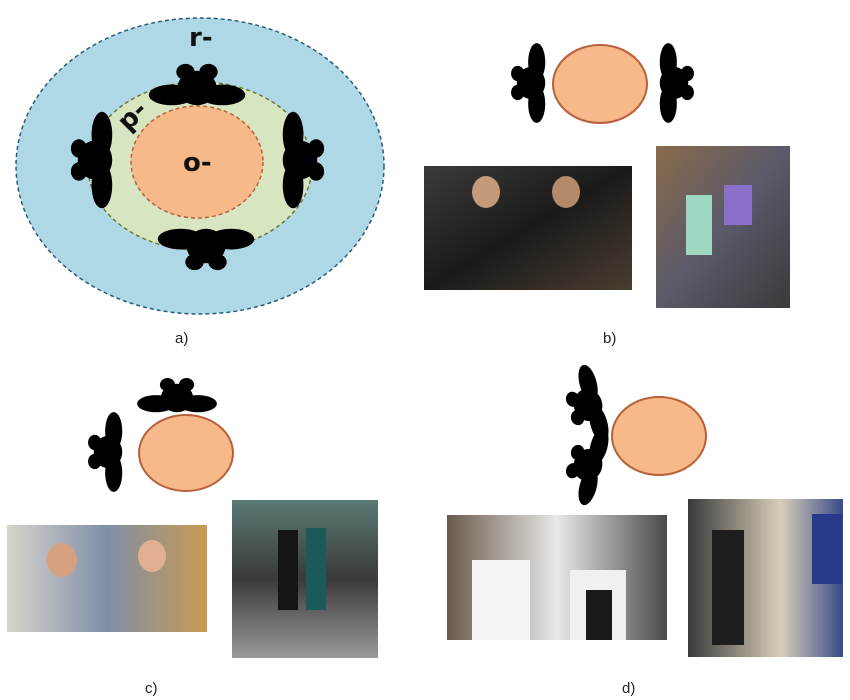 The image size is (850, 700). I want to click on r-space-label: r-, so click(201, 38).